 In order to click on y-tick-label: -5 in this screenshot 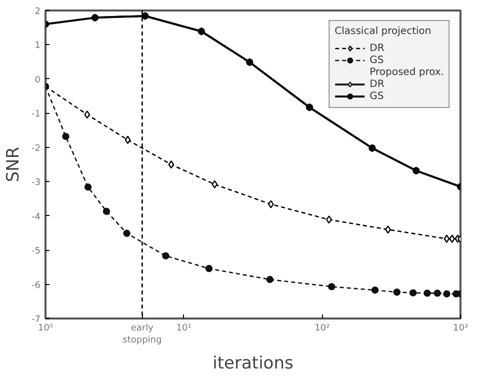, I will do `click(36, 251)`.